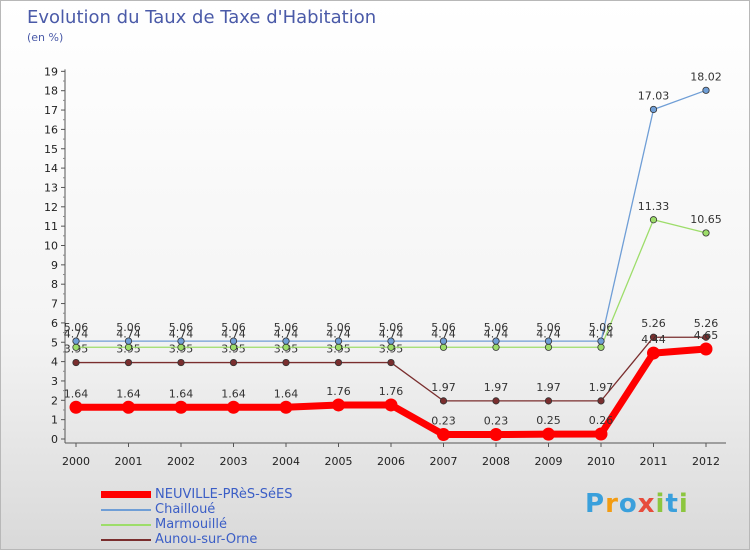 The width and height of the screenshot is (750, 550). What do you see at coordinates (51, 129) in the screenshot?
I see `y-tick-label: 16` at bounding box center [51, 129].